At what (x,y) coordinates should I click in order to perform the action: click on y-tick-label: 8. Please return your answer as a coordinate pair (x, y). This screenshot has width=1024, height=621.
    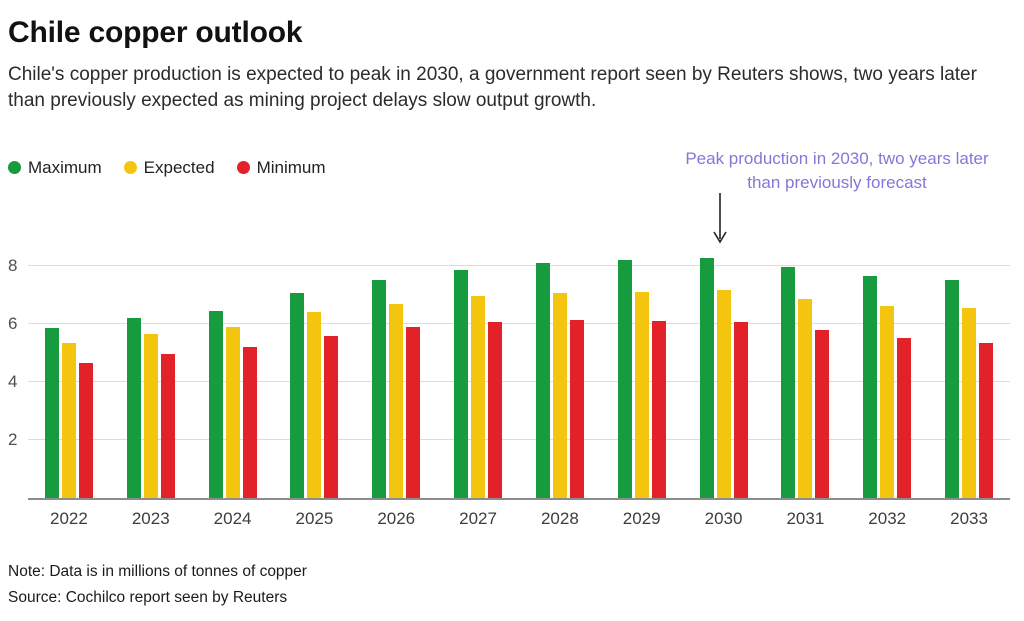
    Looking at the image, I should click on (13, 265).